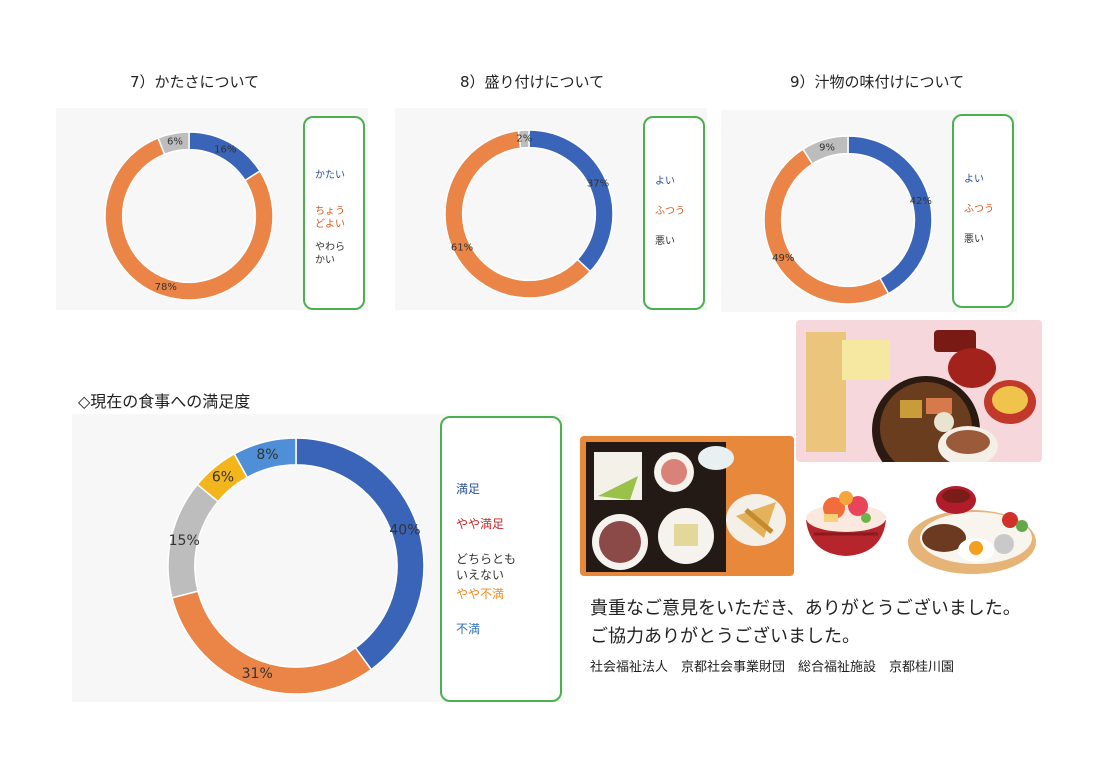 The width and height of the screenshot is (1108, 758). I want to click on chart7-title: 7）かたさについて, so click(195, 82).